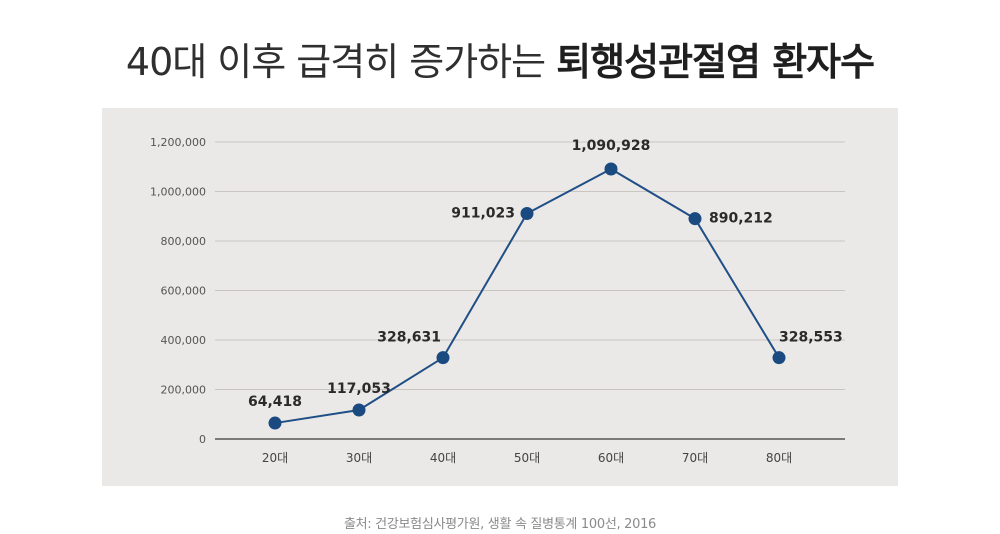 This screenshot has height=534, width=1000. Describe the element at coordinates (202, 439) in the screenshot. I see `y-tick-label: 0` at that location.